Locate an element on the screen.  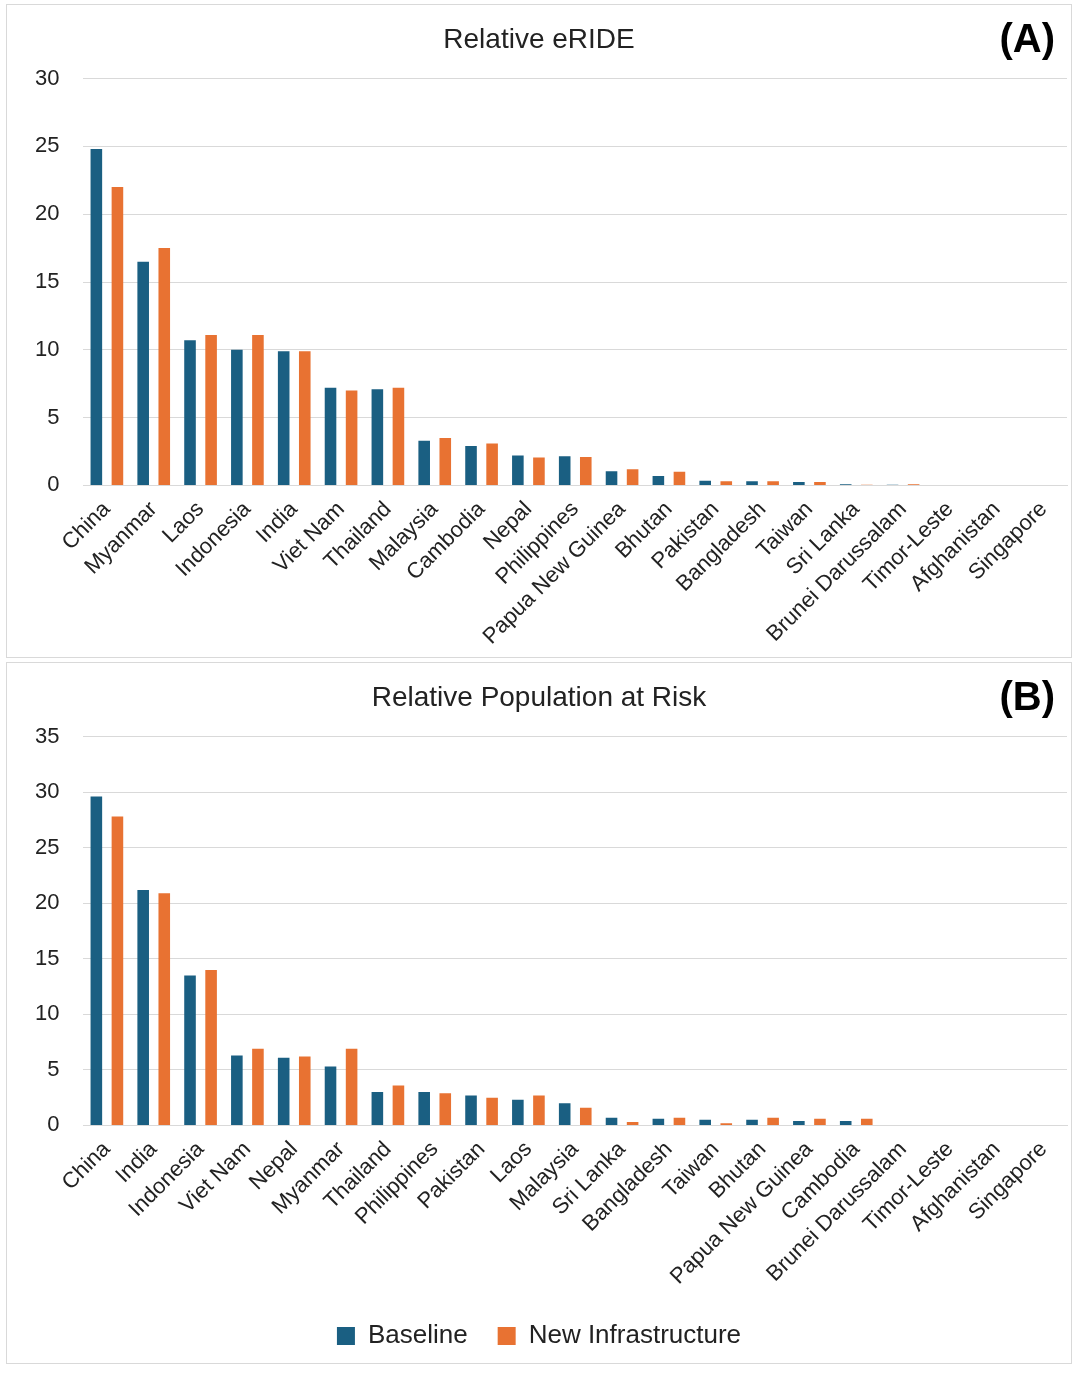
chart-title: Relative Population at Risk is located at coordinates (539, 696).